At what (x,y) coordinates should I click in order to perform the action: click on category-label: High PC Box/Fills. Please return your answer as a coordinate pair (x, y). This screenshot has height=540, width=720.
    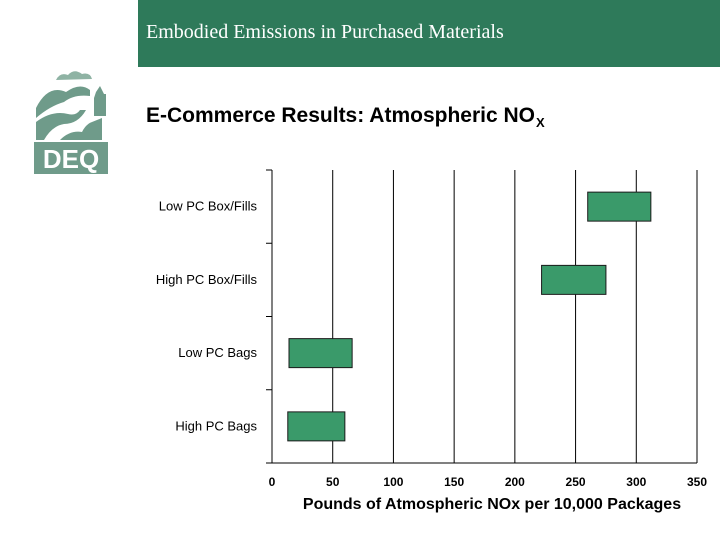
    Looking at the image, I should click on (207, 279).